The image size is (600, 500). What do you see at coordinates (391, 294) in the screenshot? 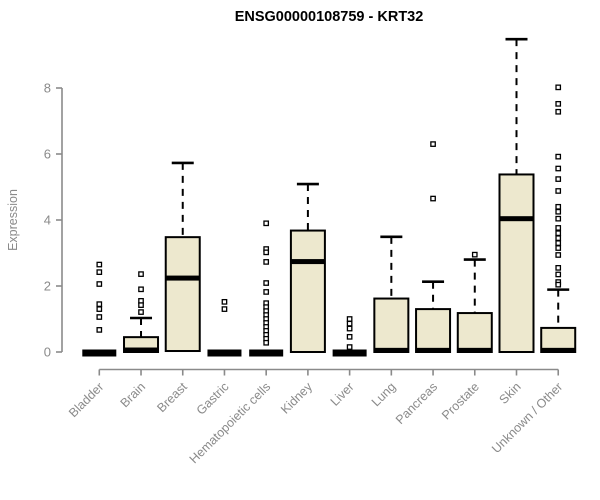
I see `box-lung` at bounding box center [391, 294].